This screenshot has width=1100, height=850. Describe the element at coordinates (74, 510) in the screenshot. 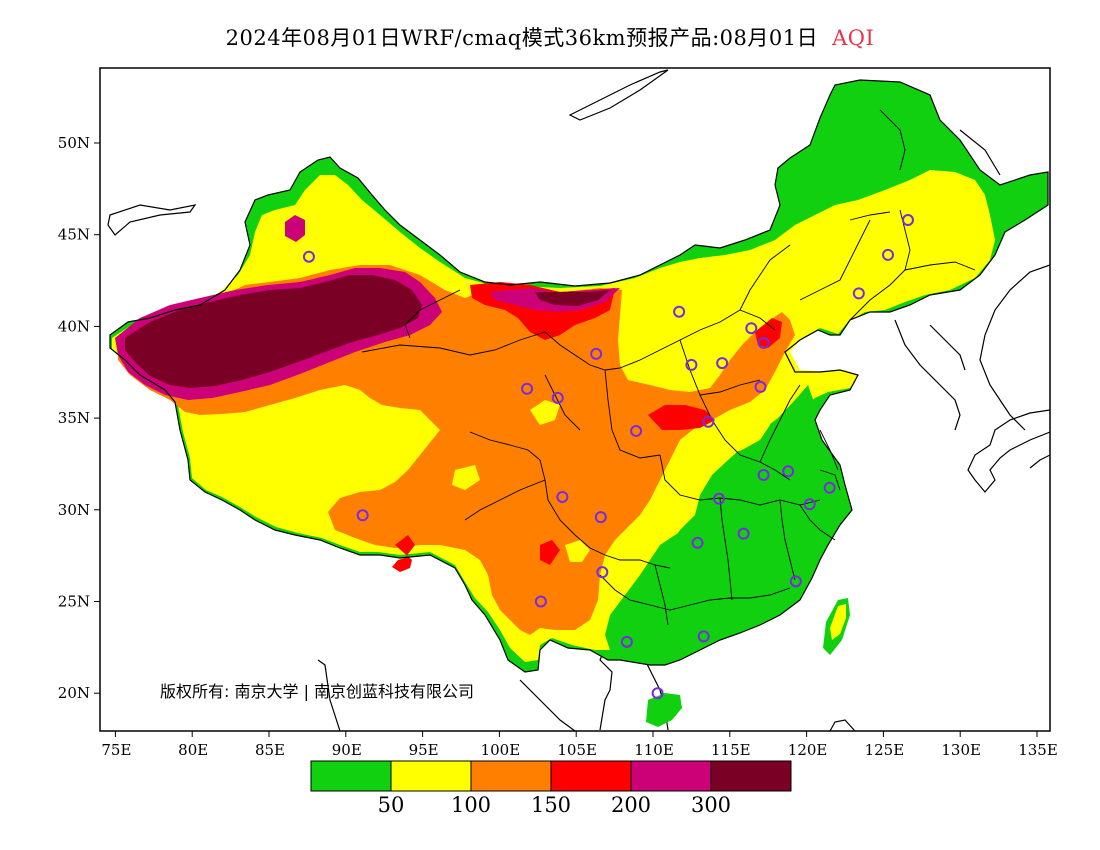

I see `lat-tick-label: 30N` at that location.